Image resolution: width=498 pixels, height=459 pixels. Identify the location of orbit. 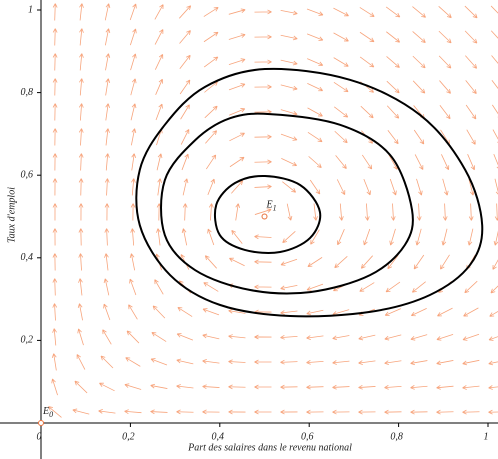
(267, 214).